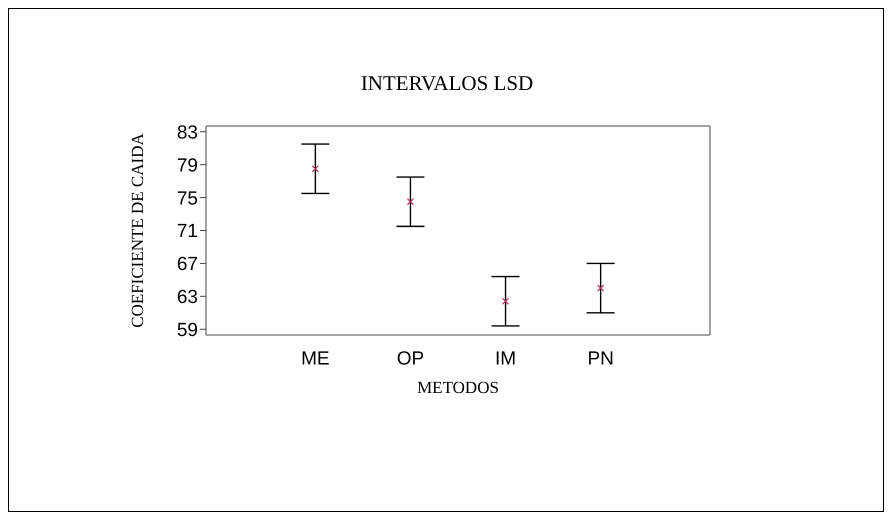  Describe the element at coordinates (187, 133) in the screenshot. I see `y-tick-label: 83` at that location.